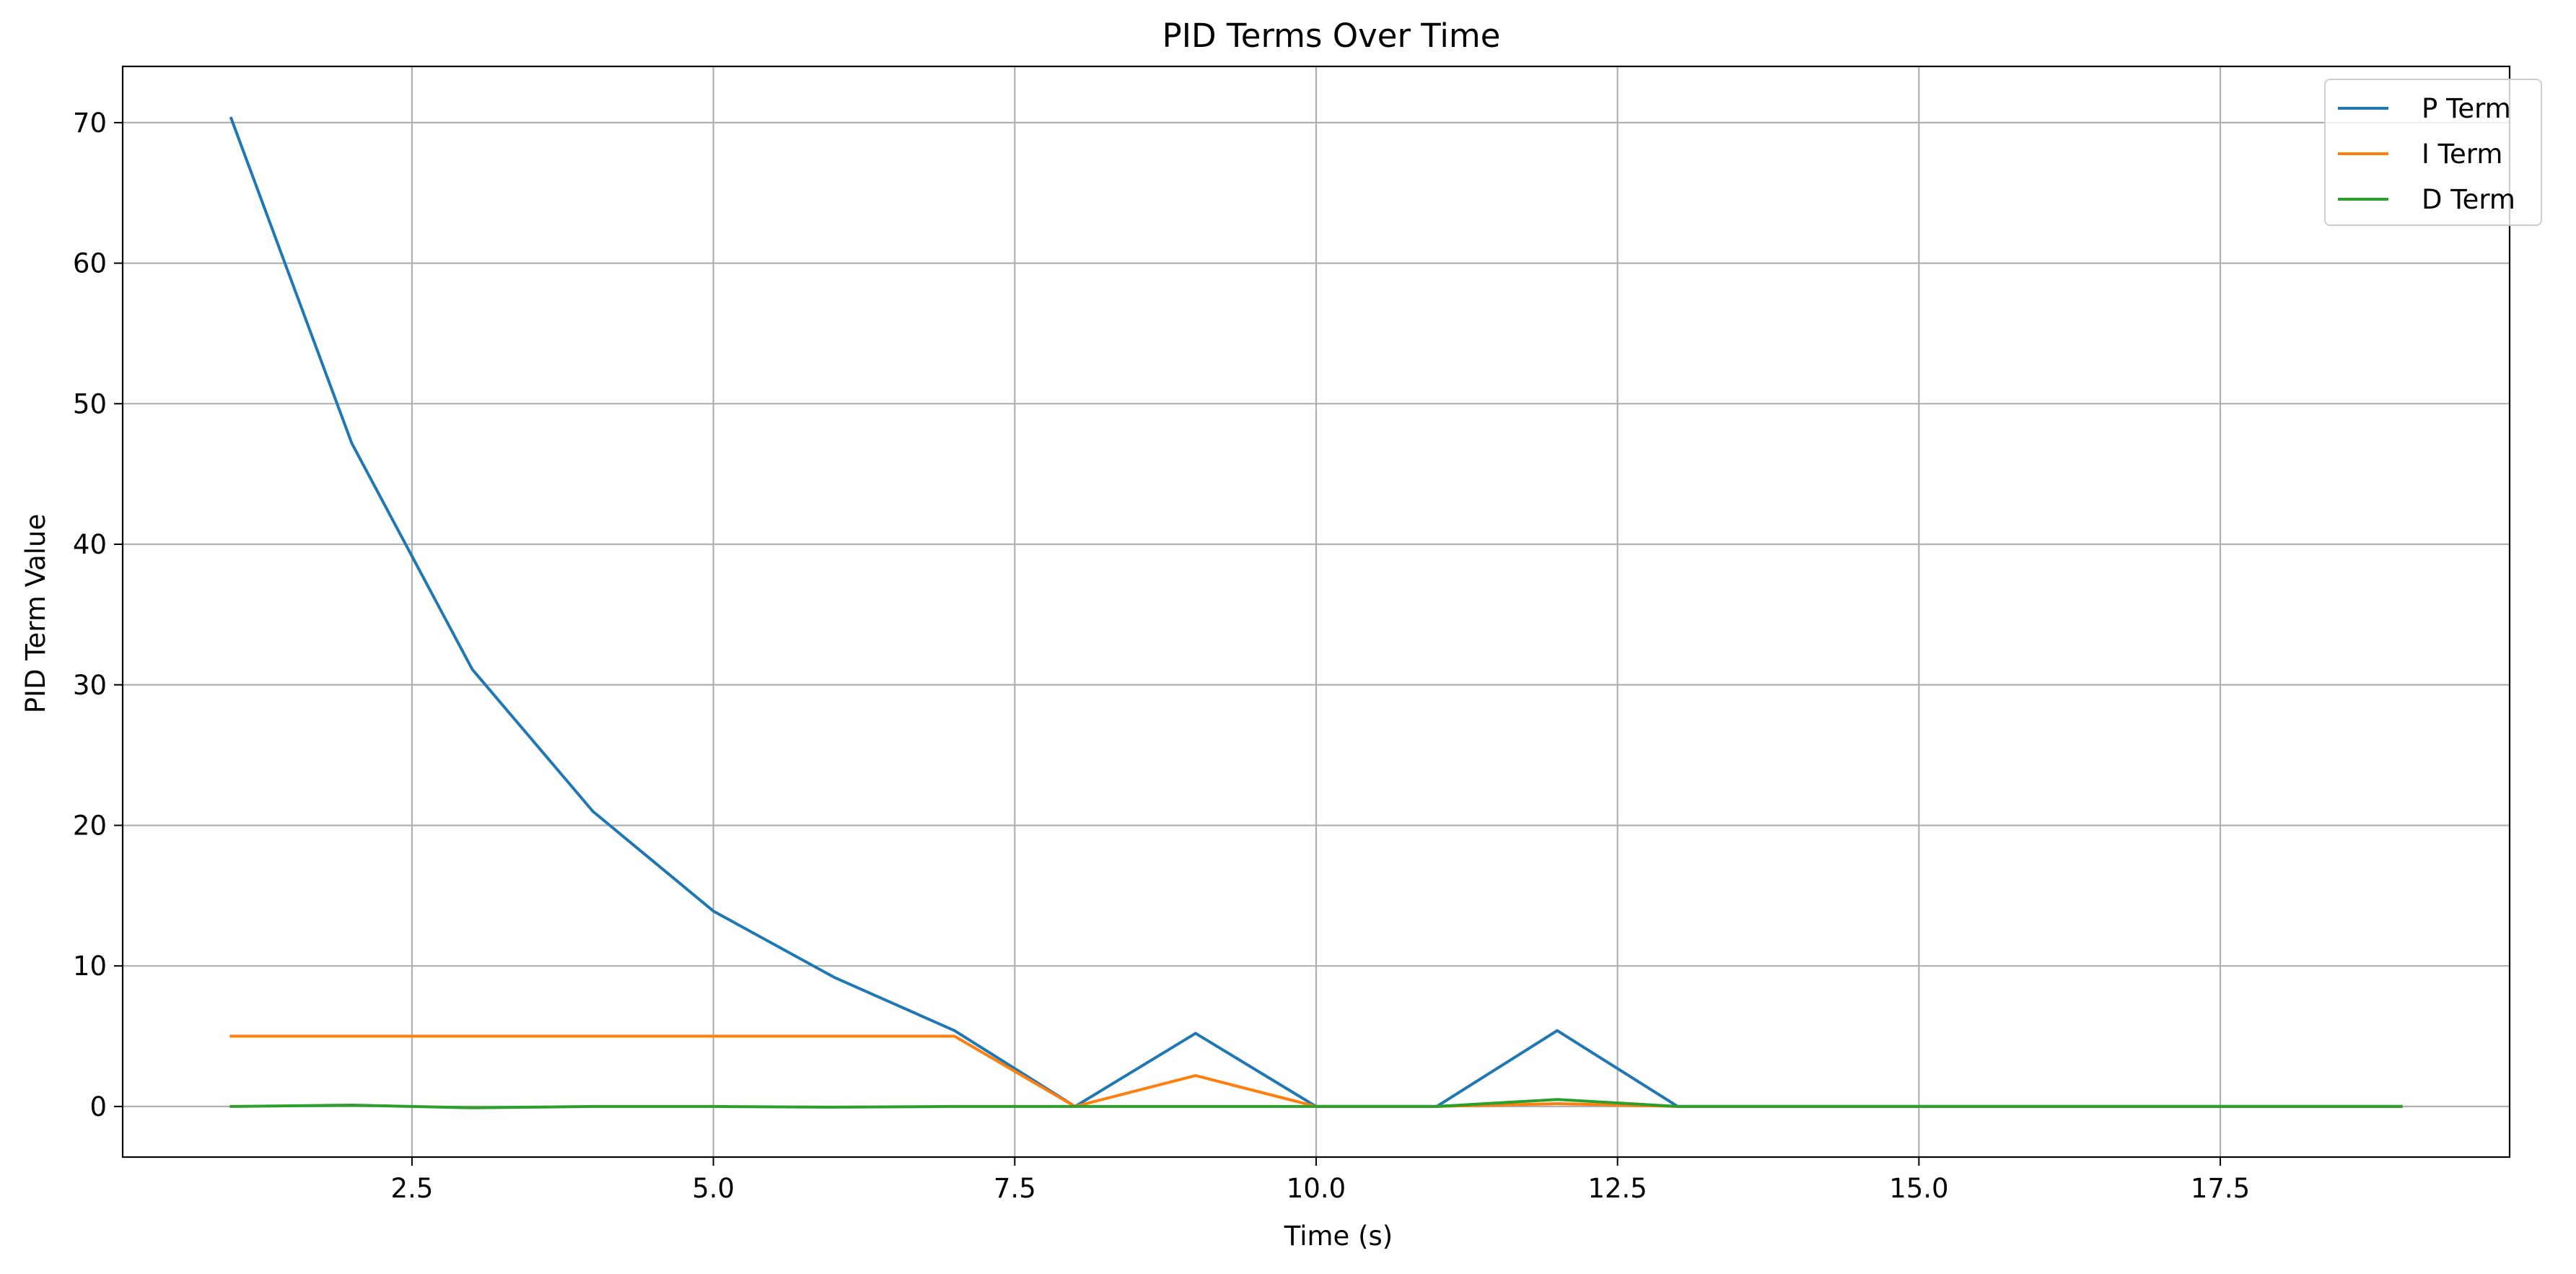 The height and width of the screenshot is (1274, 2576). I want to click on y-tick-label: 0, so click(98, 1106).